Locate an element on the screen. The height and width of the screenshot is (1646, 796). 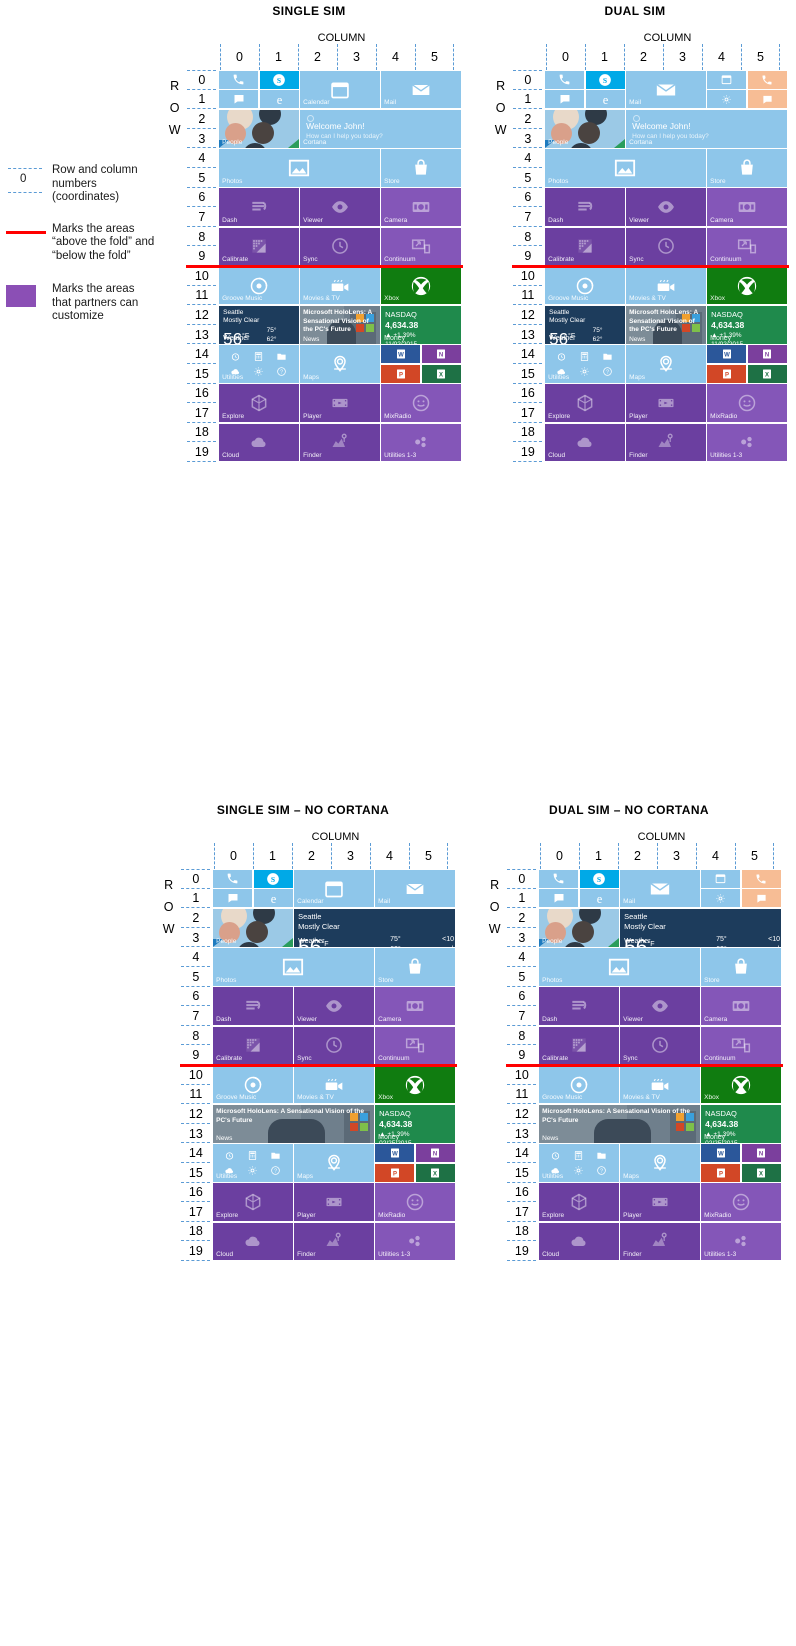
tile-settings is located at coordinates (721, 898).